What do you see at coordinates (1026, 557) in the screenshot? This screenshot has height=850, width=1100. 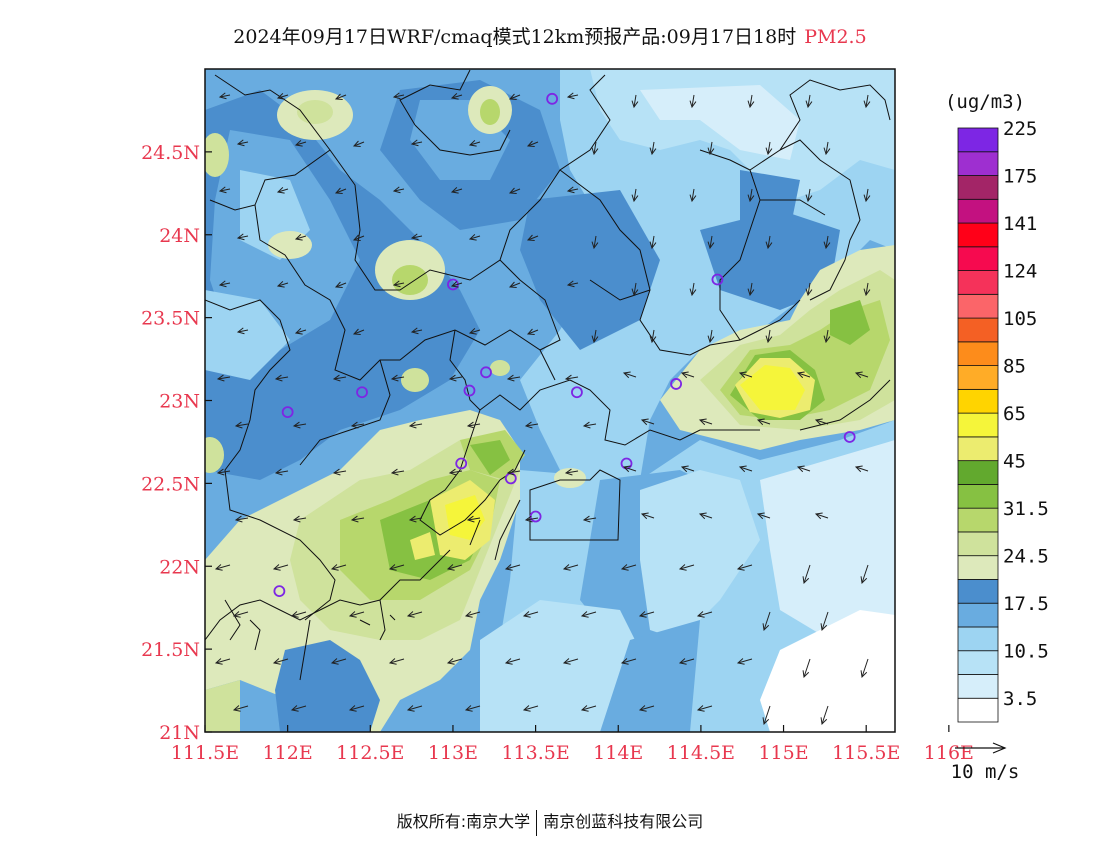 I see `colorbar-label: 24.5` at bounding box center [1026, 557].